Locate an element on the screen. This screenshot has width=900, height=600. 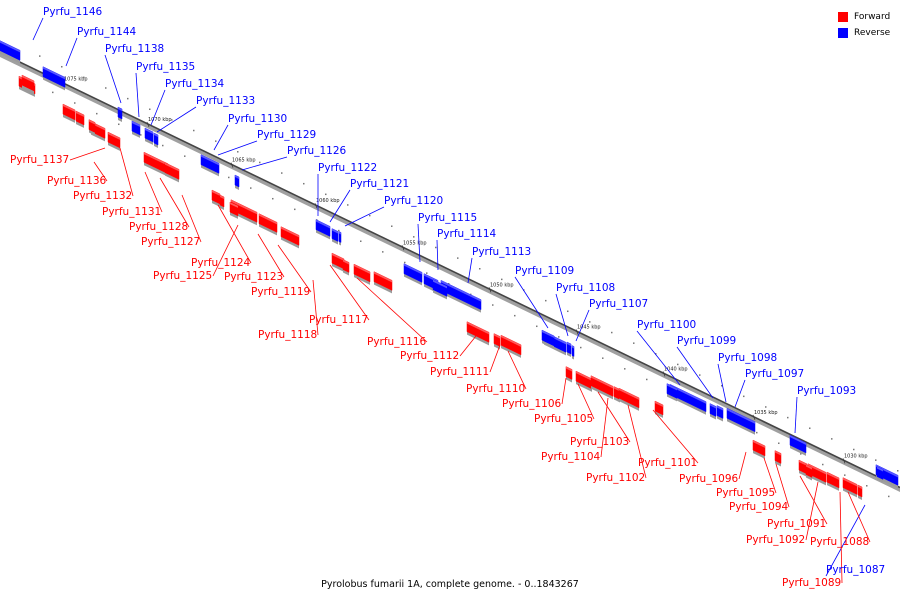
pyrfu_1127-block is located at coordinates (172, 171).